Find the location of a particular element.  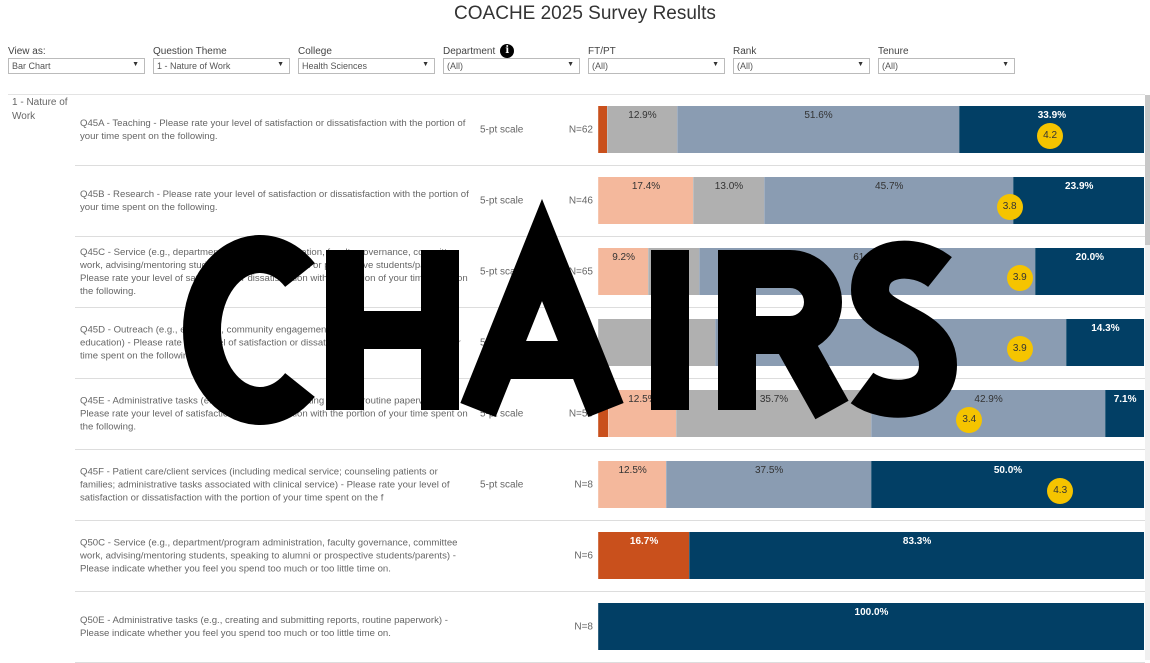

segment-label: 50.0% is located at coordinates (1008, 470).